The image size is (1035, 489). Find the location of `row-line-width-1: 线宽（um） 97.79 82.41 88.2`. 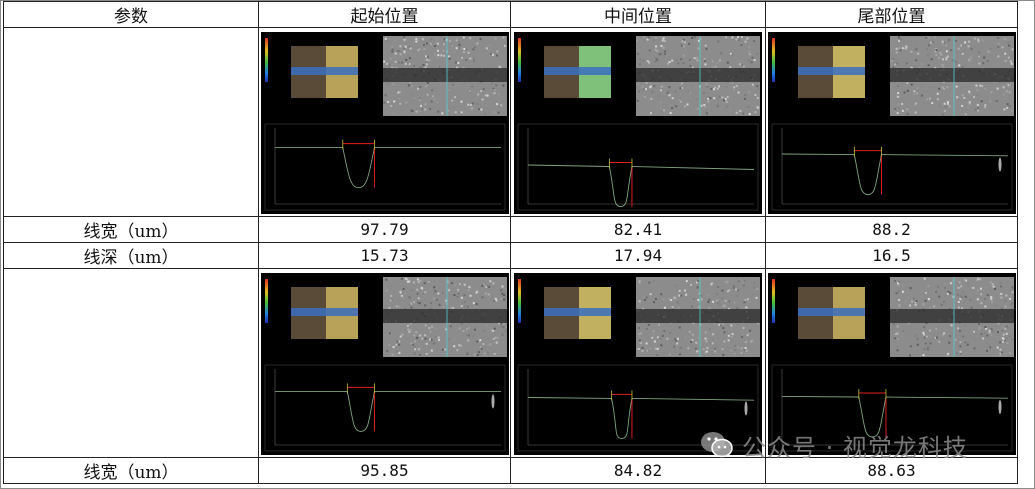

row-line-width-1: 线宽（um） 97.79 82.41 88.2 is located at coordinates (510, 229).